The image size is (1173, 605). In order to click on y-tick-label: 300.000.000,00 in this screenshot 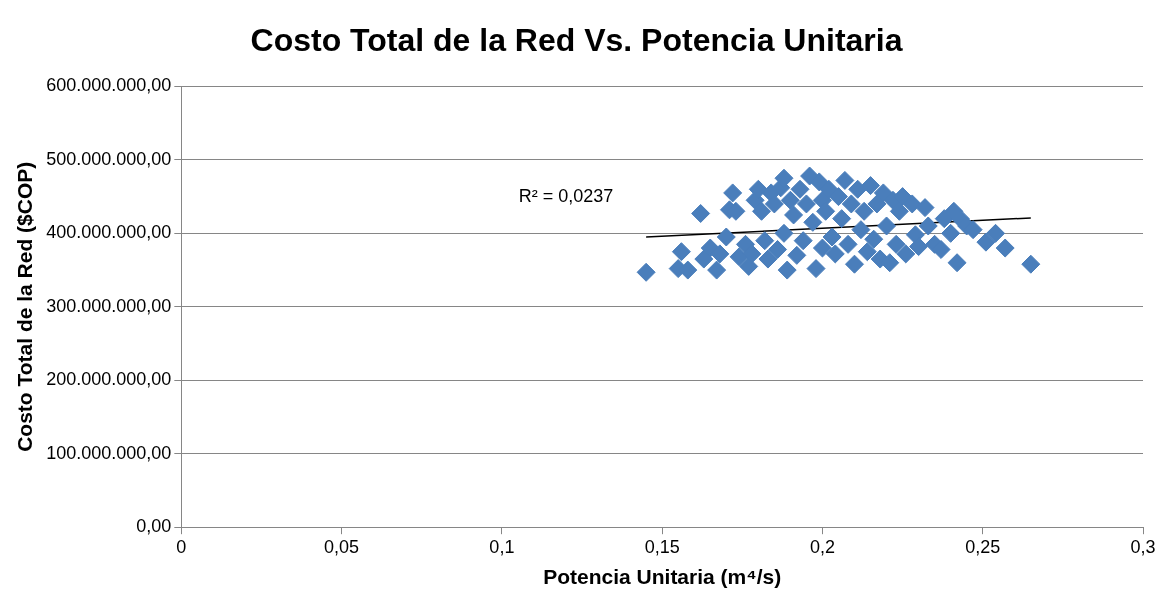, I will do `click(109, 305)`.